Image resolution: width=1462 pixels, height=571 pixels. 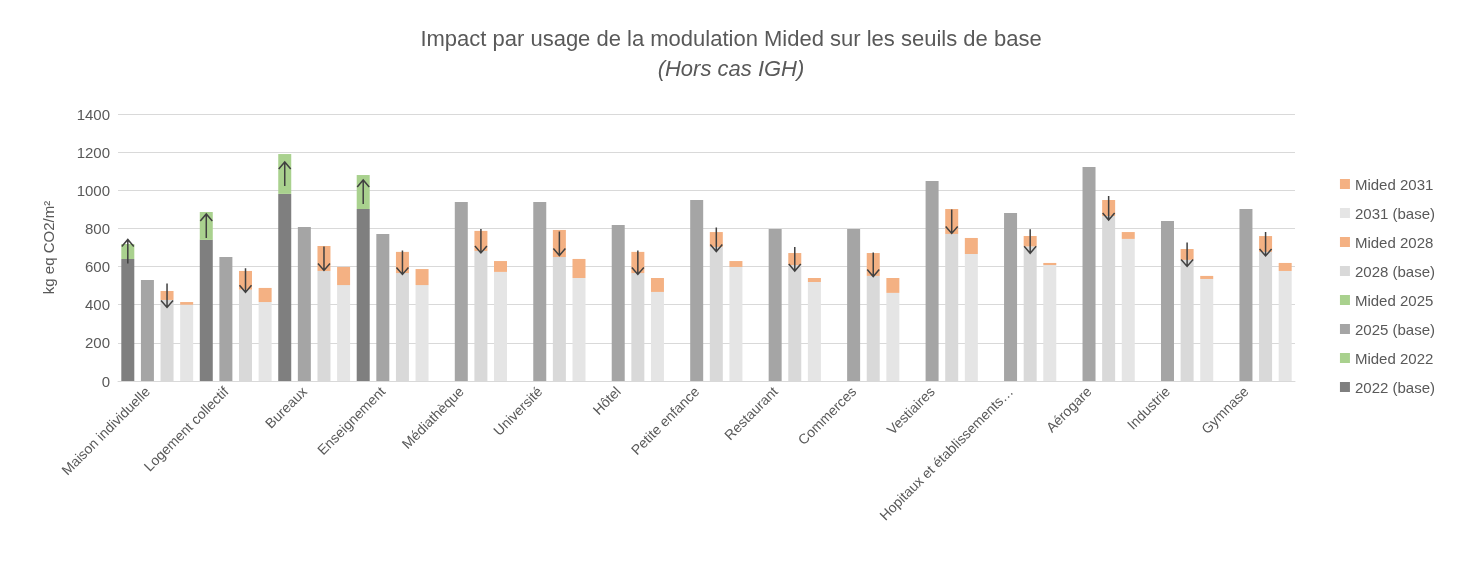 I want to click on legend-label: 2025 (base), so click(x=1395, y=329).